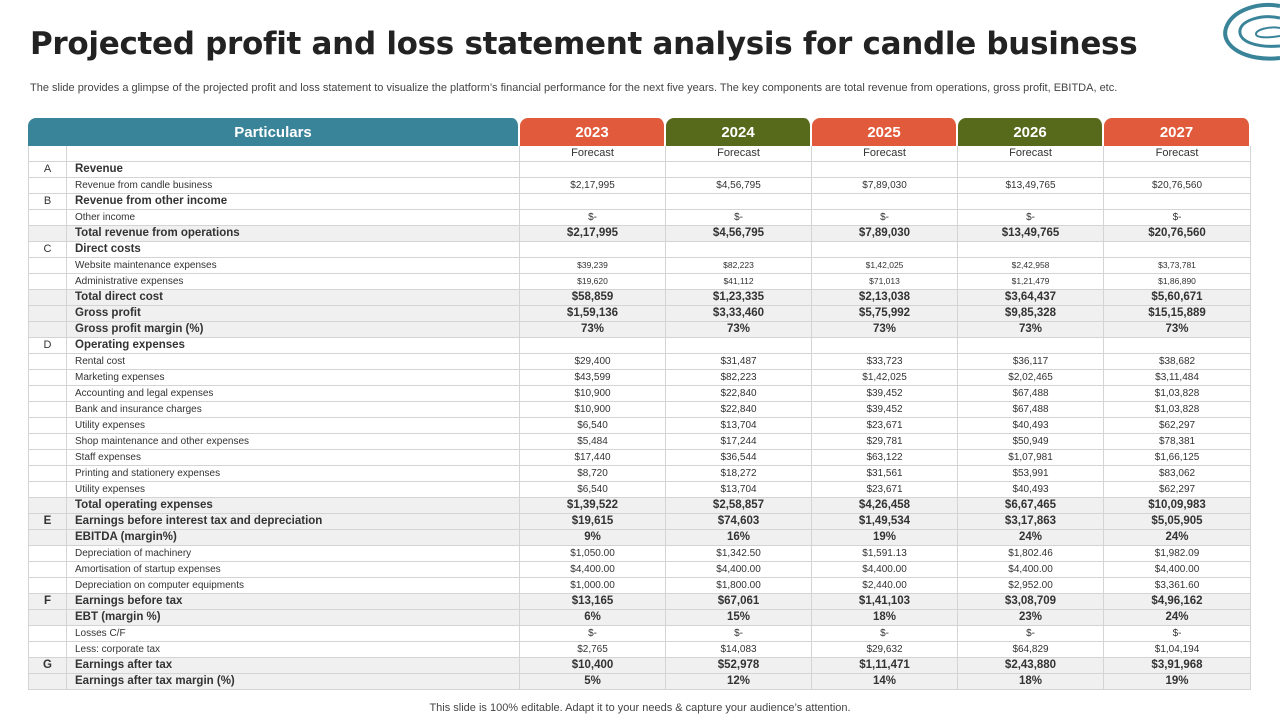 The image size is (1280, 720). I want to click on row-value: $58,859, so click(593, 298).